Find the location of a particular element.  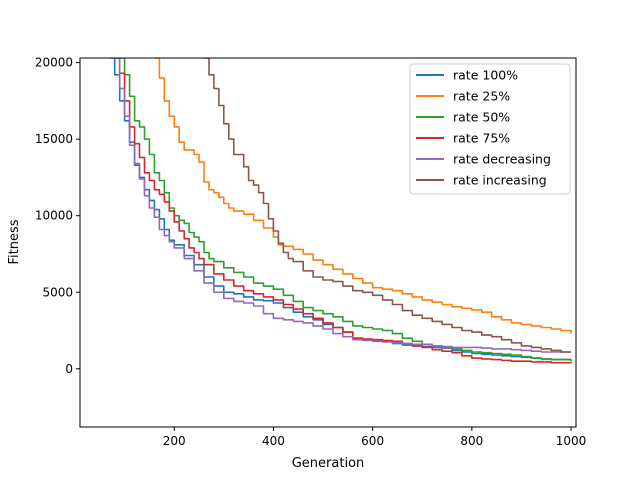

y-tick-label: 20000 is located at coordinates (54, 63).